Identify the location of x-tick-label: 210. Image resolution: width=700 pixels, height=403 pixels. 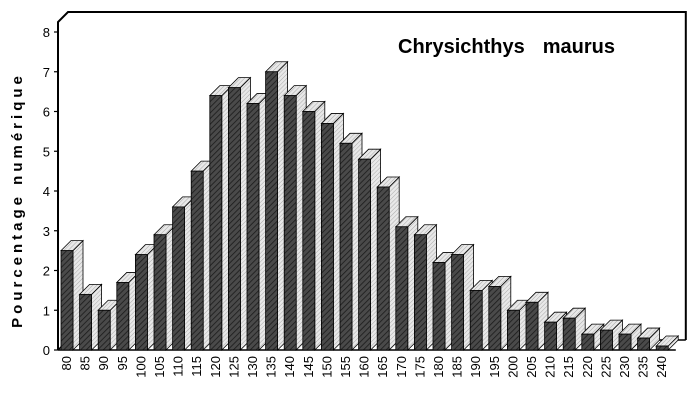
(550, 367).